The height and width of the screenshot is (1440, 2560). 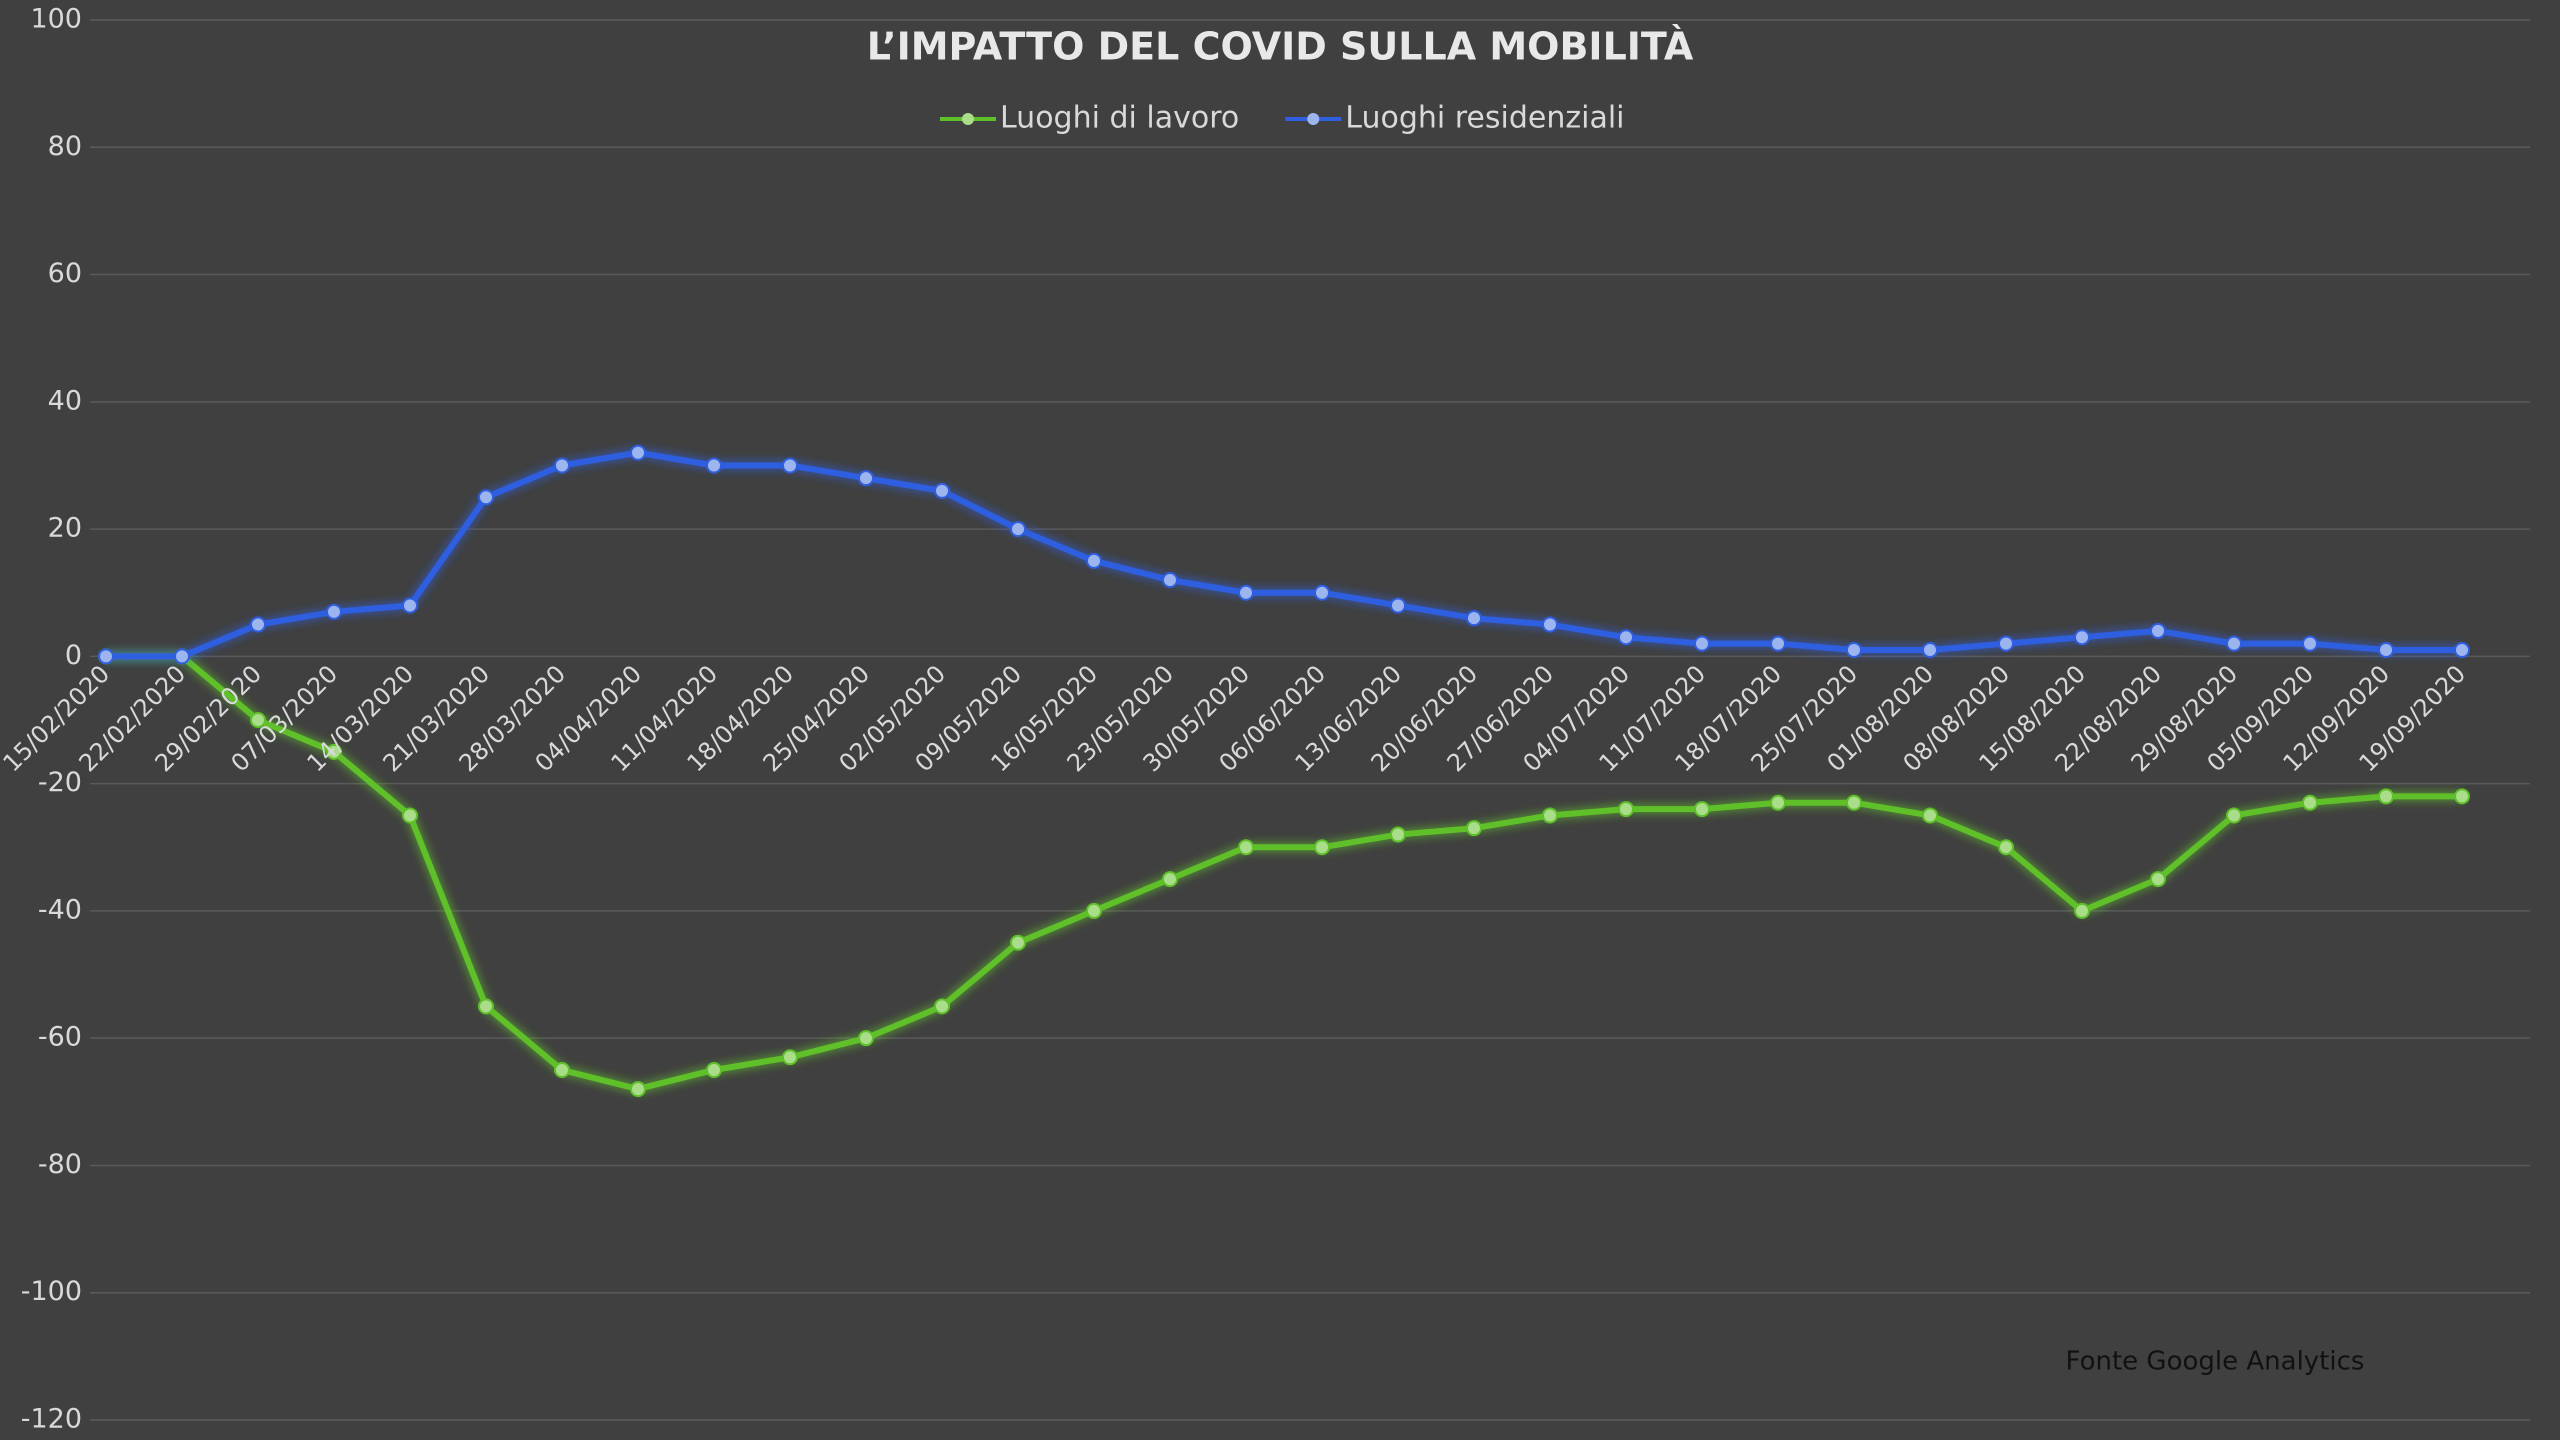 I want to click on annotation: Fonte Google Analytics, so click(x=2215, y=1362).